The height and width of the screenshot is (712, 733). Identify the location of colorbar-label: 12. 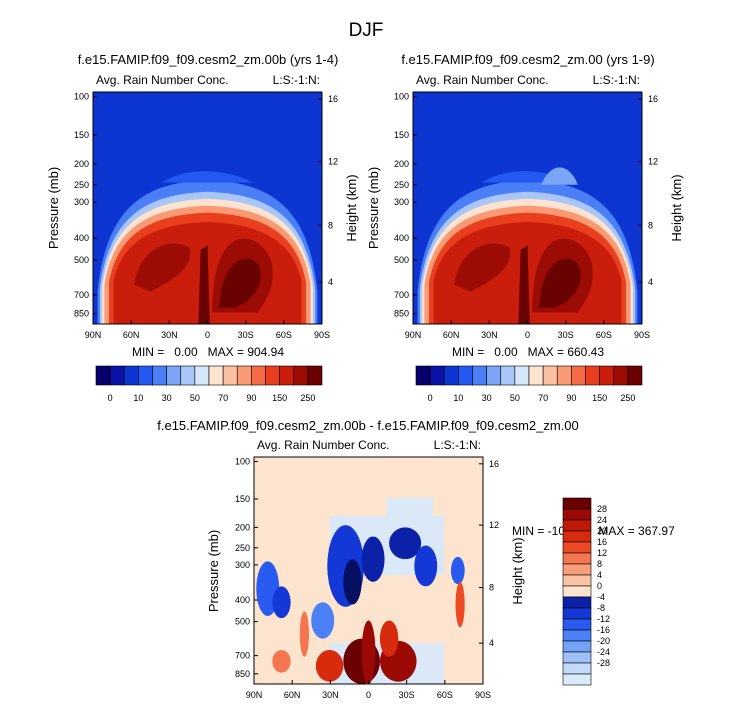
(602, 553).